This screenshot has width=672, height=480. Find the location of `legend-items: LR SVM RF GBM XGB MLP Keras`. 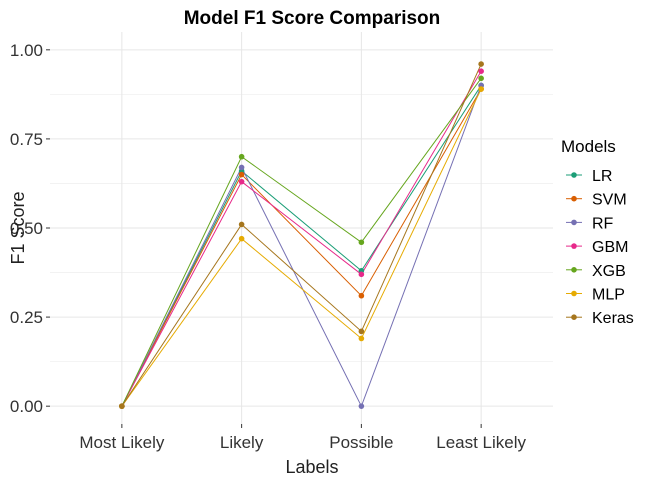

legend-items: LR SVM RF GBM XGB MLP Keras is located at coordinates (600, 247).